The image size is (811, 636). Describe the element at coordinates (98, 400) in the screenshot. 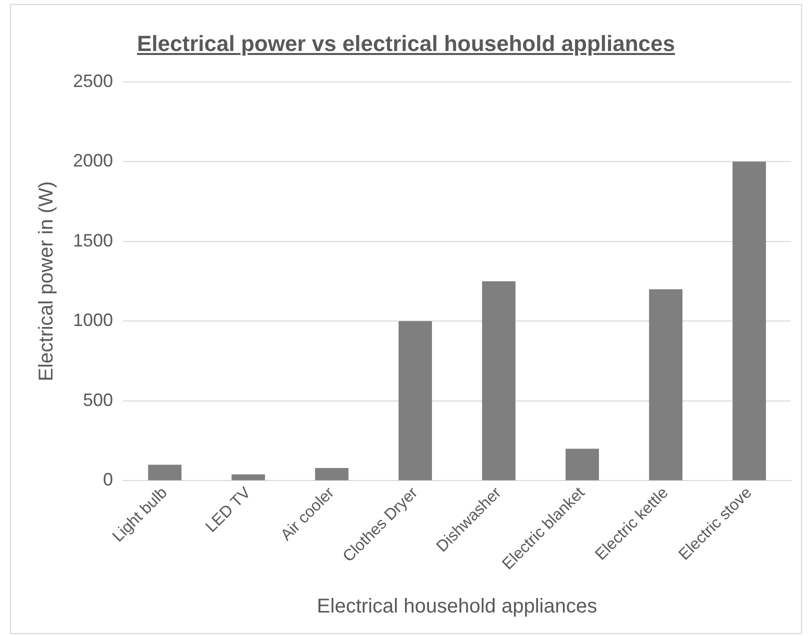

I see `y-tick-label: 500` at that location.